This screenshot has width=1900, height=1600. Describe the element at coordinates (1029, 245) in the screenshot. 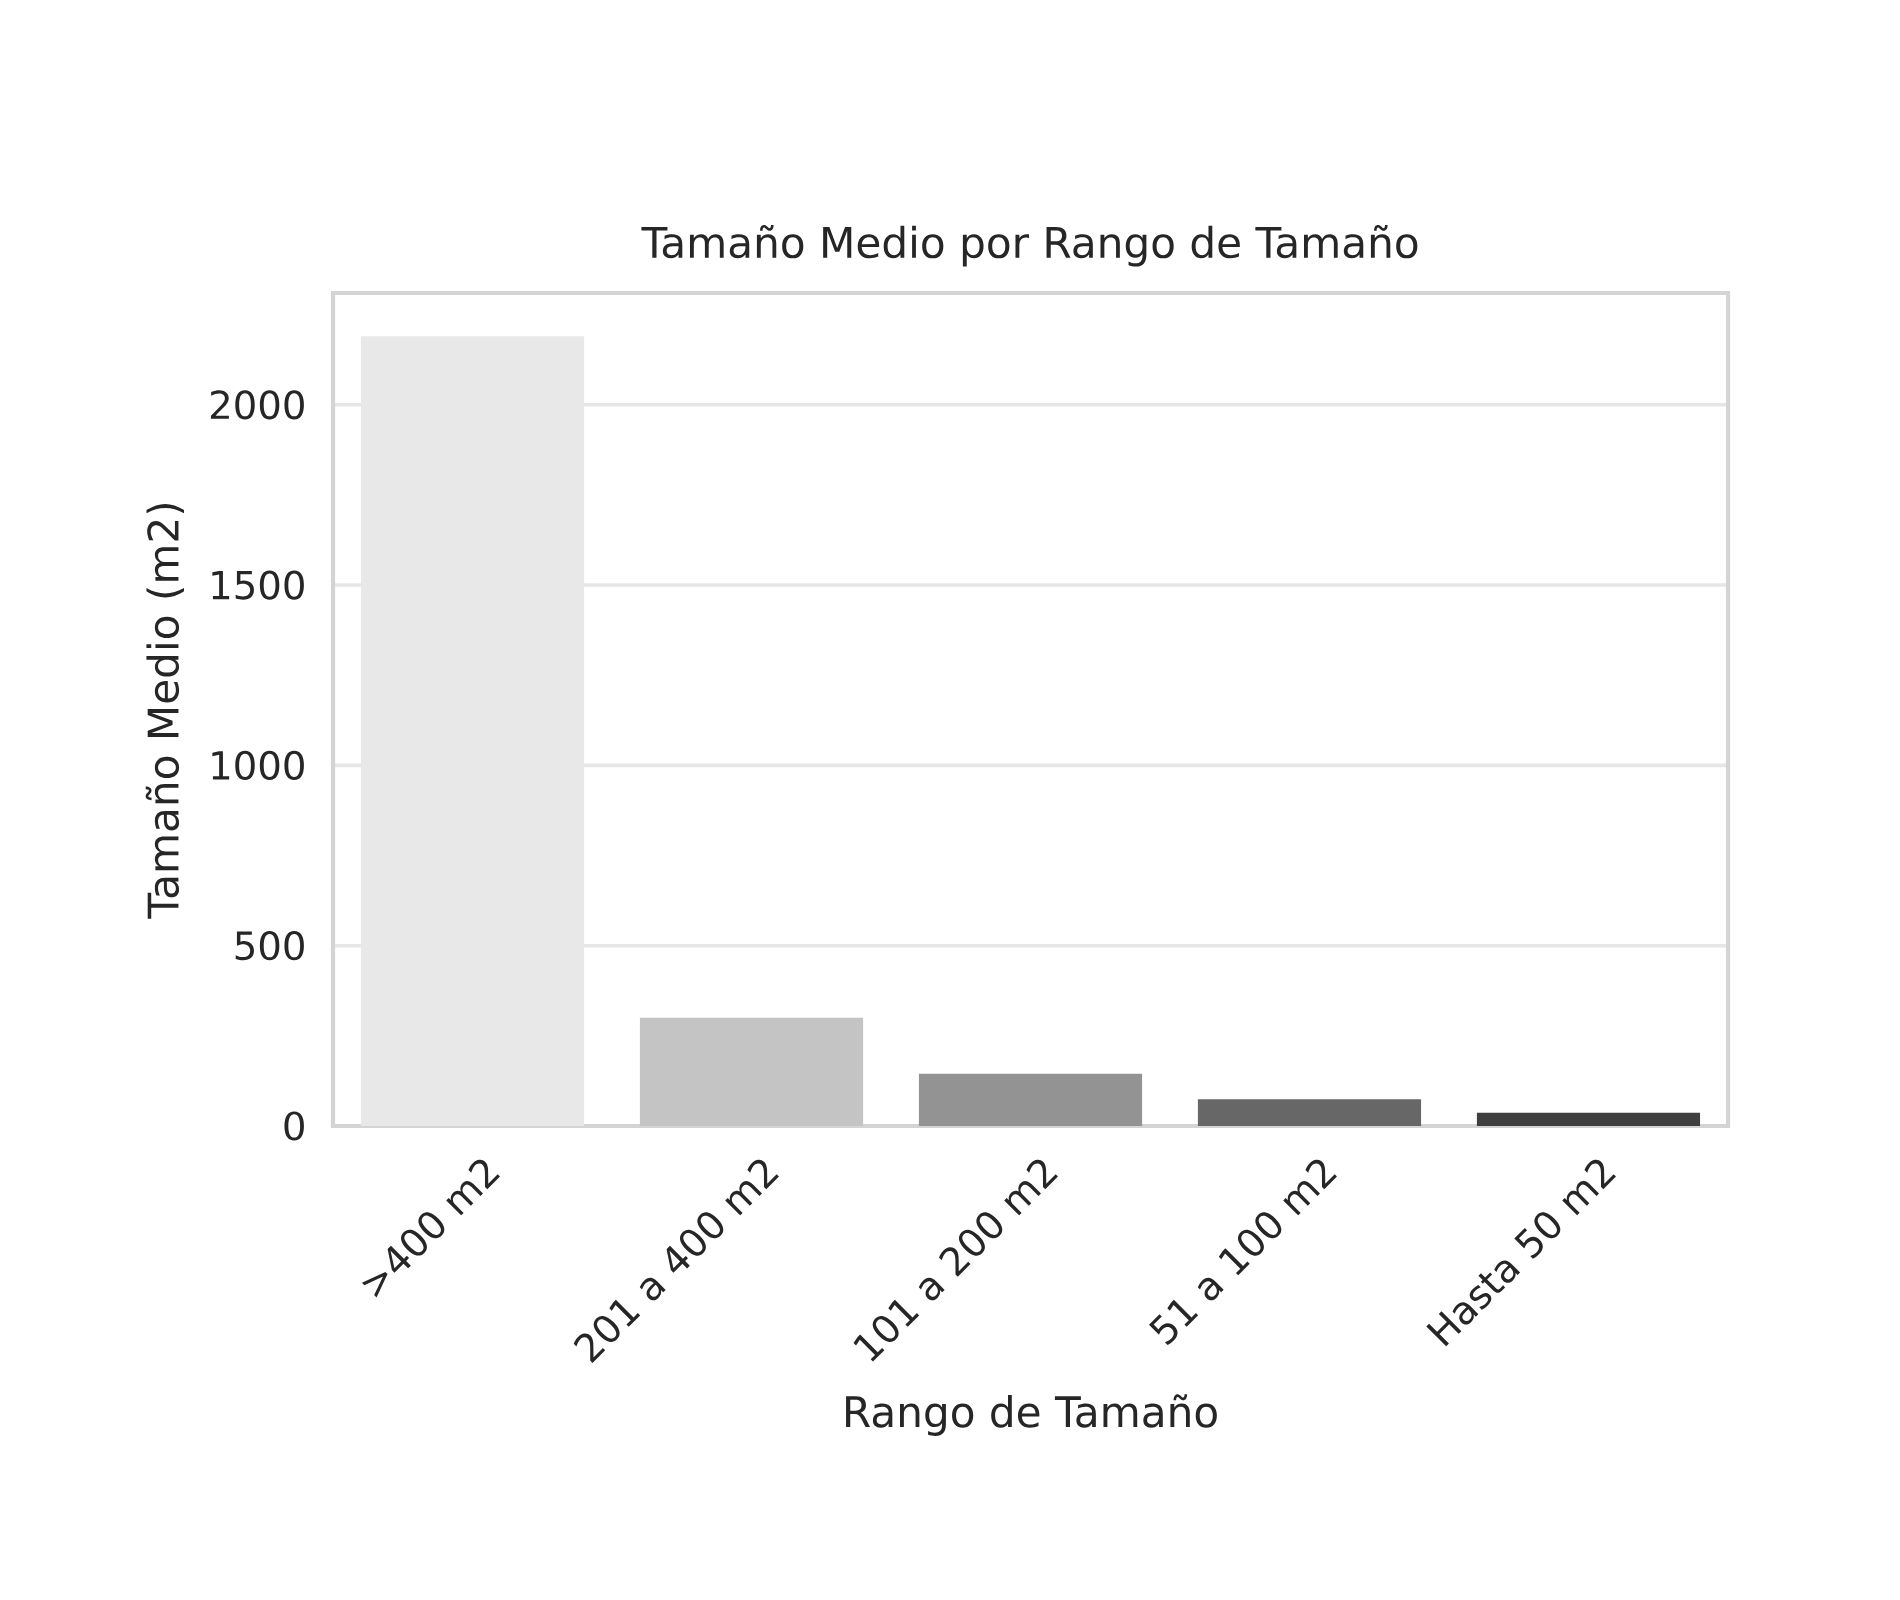

I see `chart-title: Tamaño Medio por Rango de Tamaño` at that location.